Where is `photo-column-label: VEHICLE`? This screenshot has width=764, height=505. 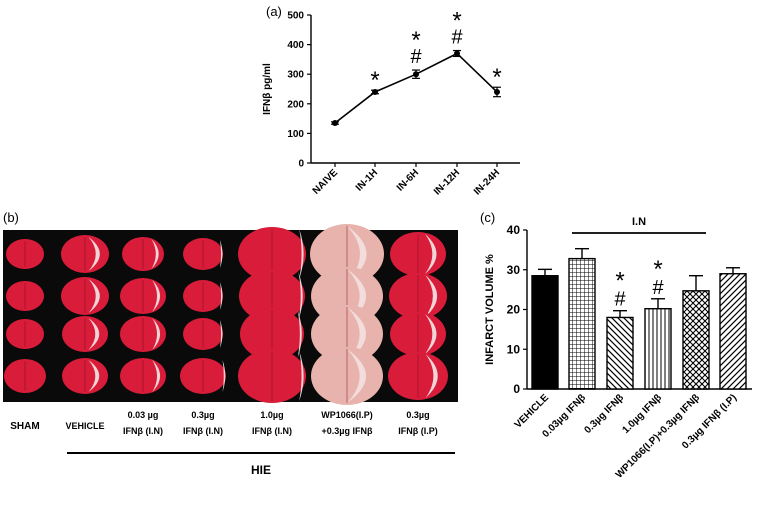
photo-column-label: VEHICLE is located at coordinates (84, 426).